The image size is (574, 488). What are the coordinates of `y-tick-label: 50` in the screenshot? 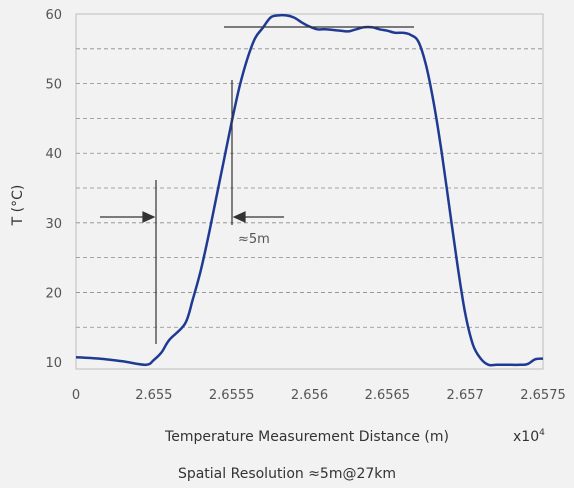 It's located at (53, 85).